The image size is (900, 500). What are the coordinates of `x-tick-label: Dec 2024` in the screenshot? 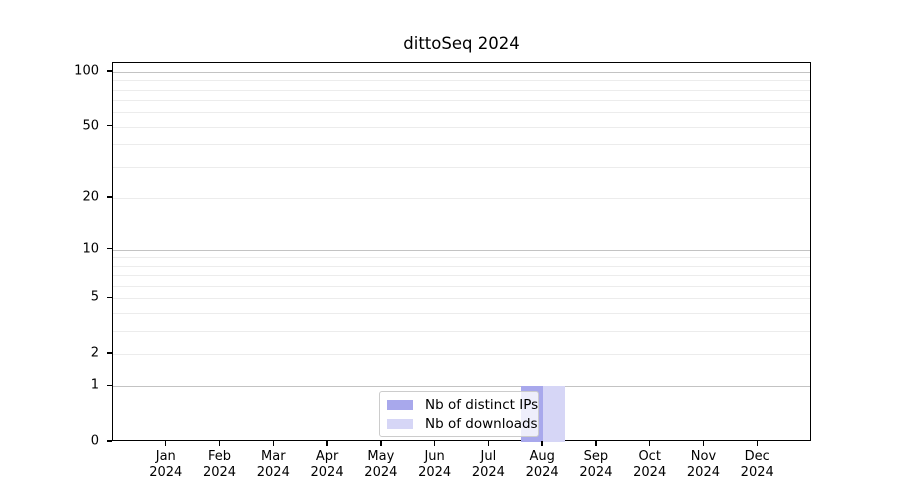 It's located at (757, 465).